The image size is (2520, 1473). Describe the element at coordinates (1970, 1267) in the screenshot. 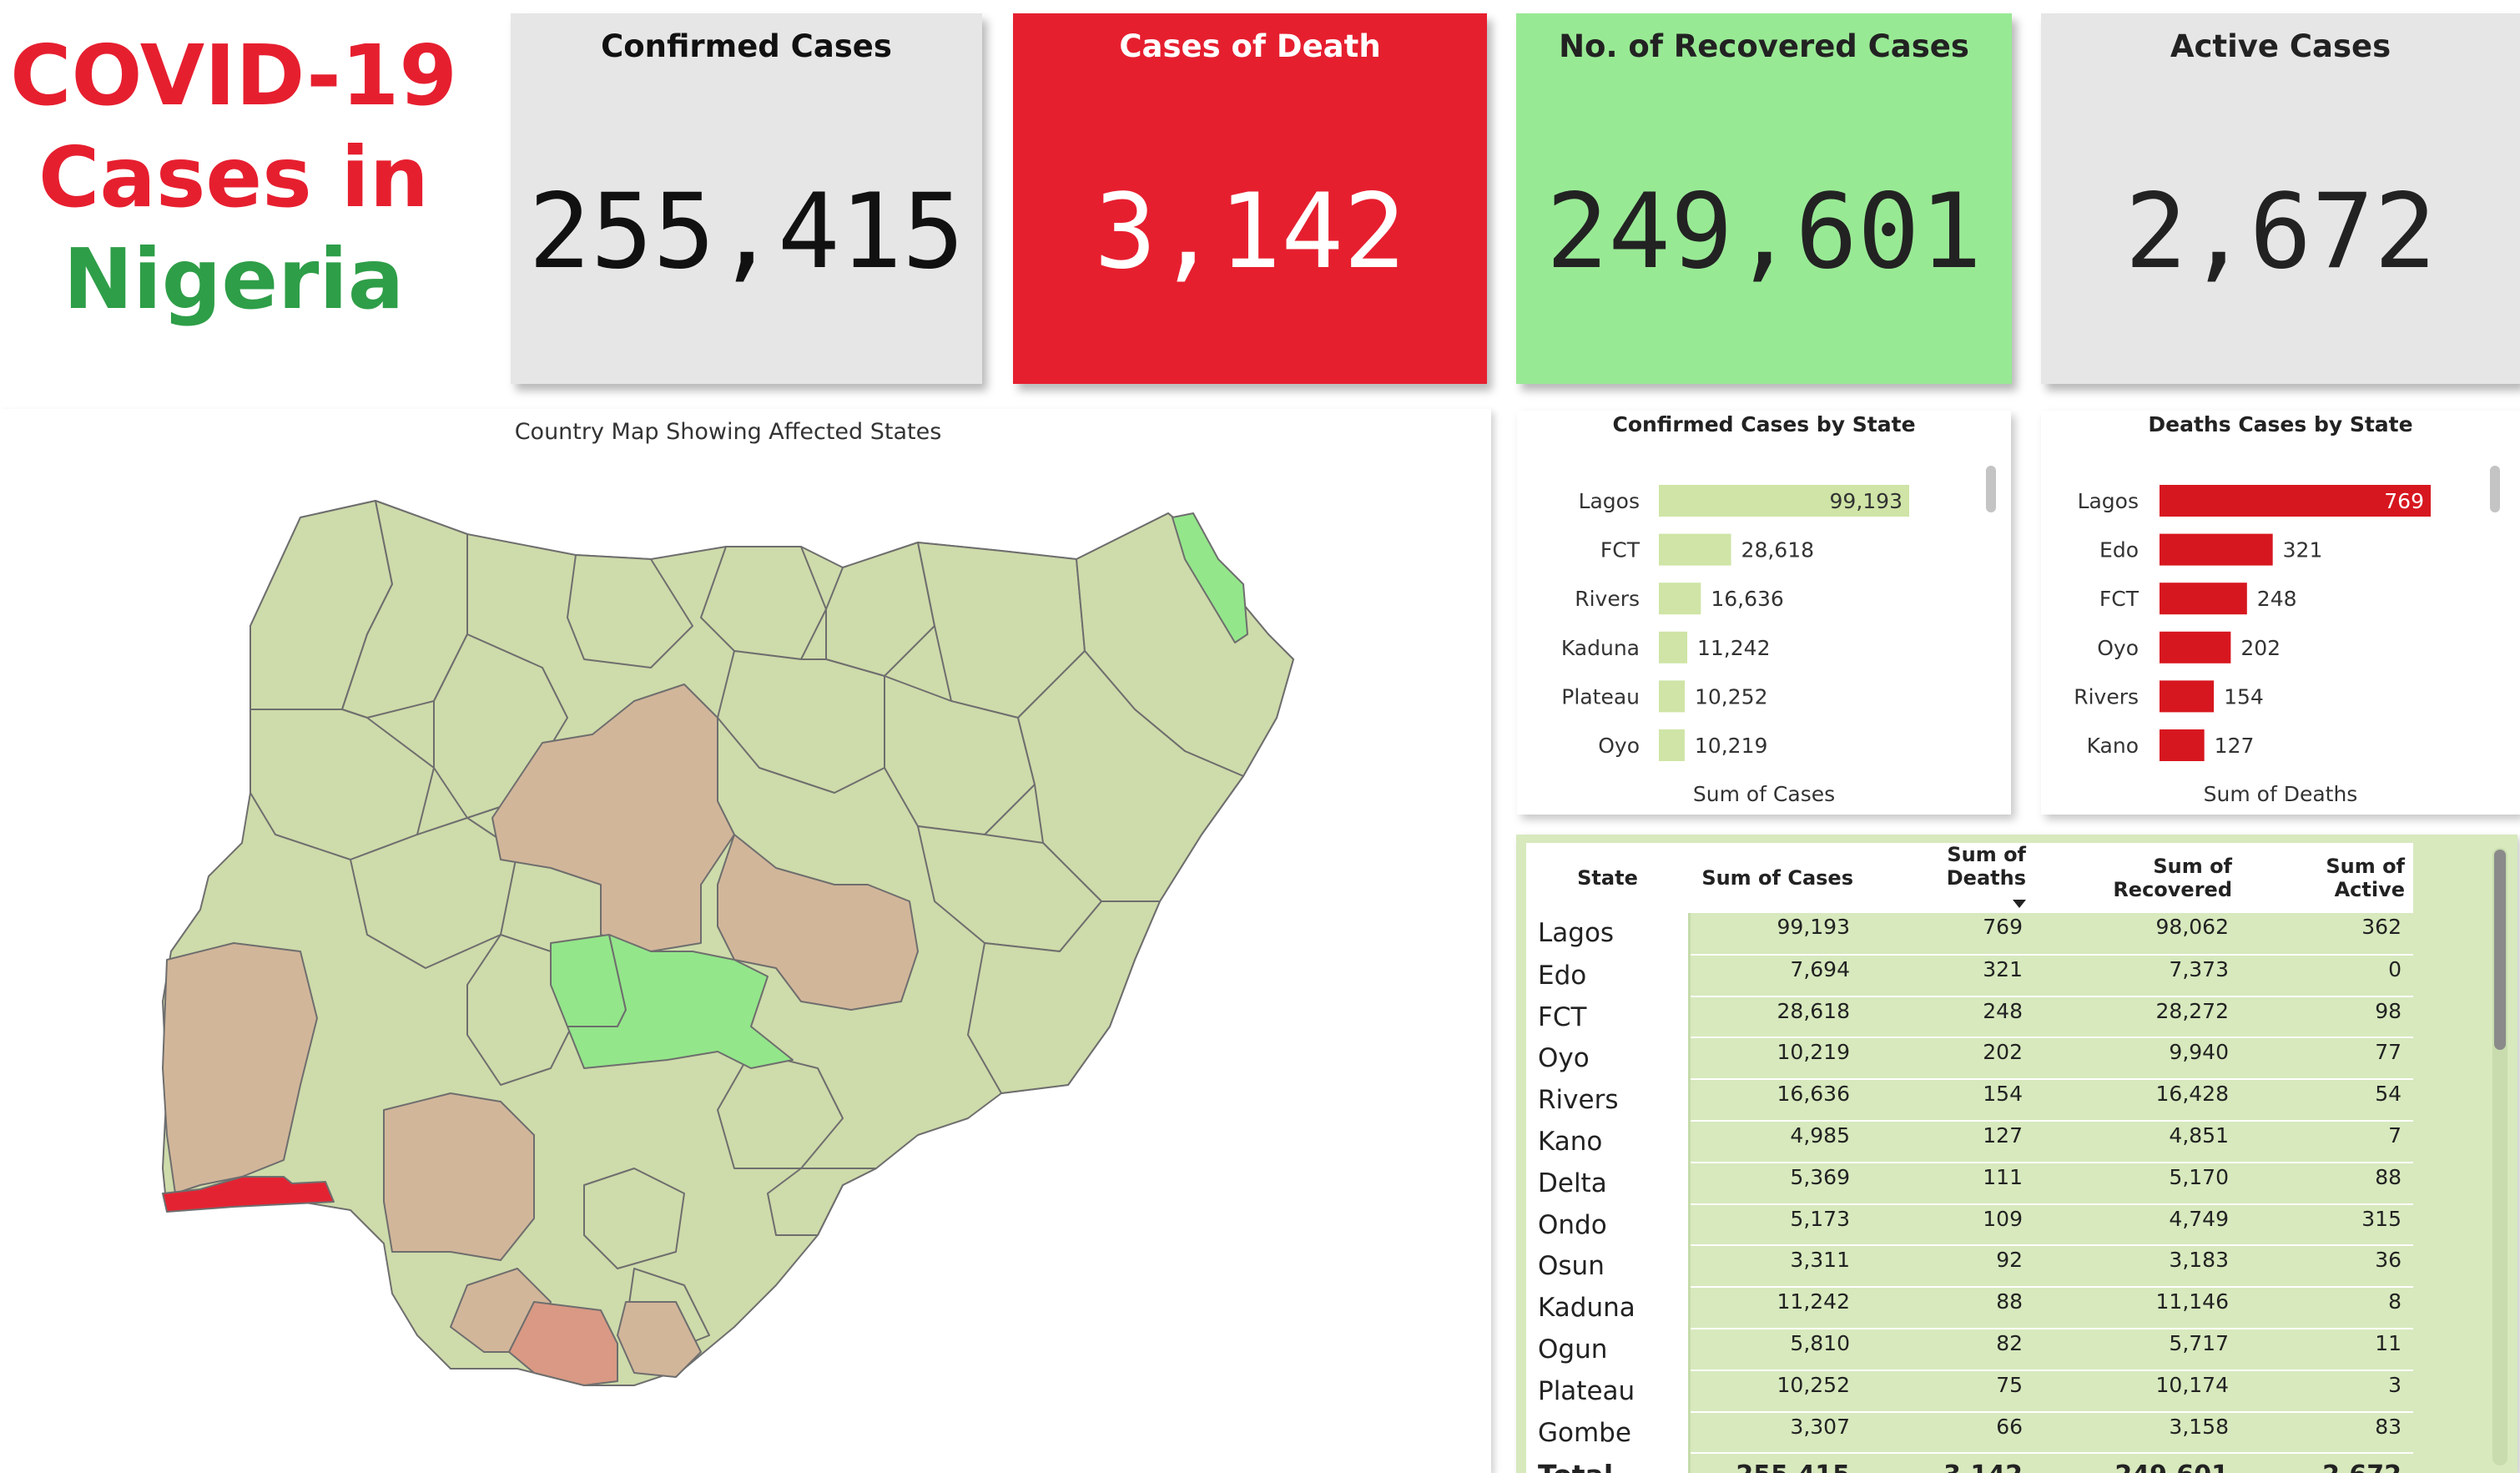

I see `table-row: Osun 3,311 92 3,183 36` at that location.